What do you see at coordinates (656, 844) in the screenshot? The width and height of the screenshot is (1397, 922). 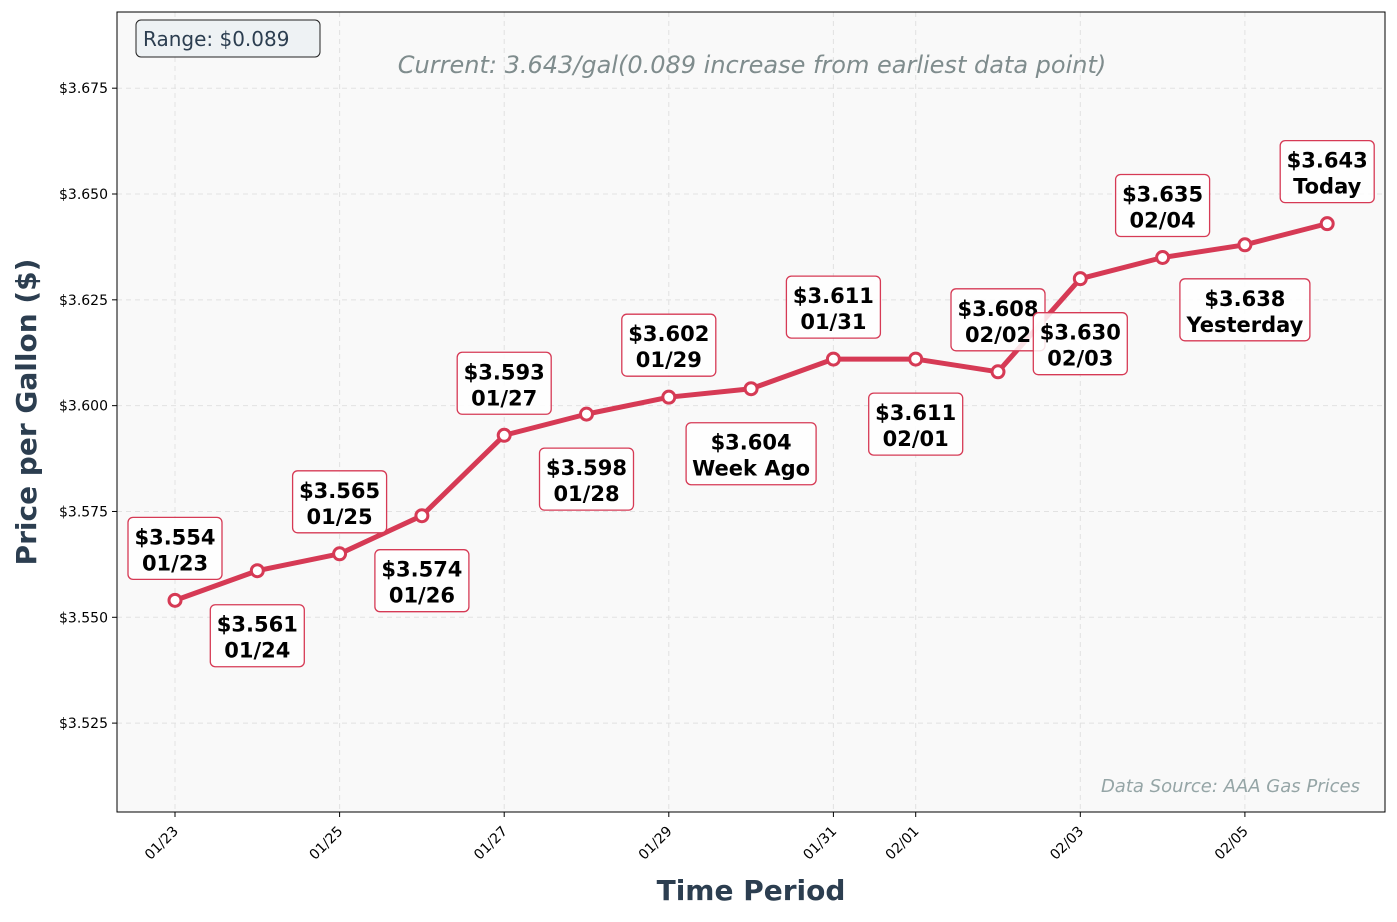 I see `x-tick-label: 01/29` at bounding box center [656, 844].